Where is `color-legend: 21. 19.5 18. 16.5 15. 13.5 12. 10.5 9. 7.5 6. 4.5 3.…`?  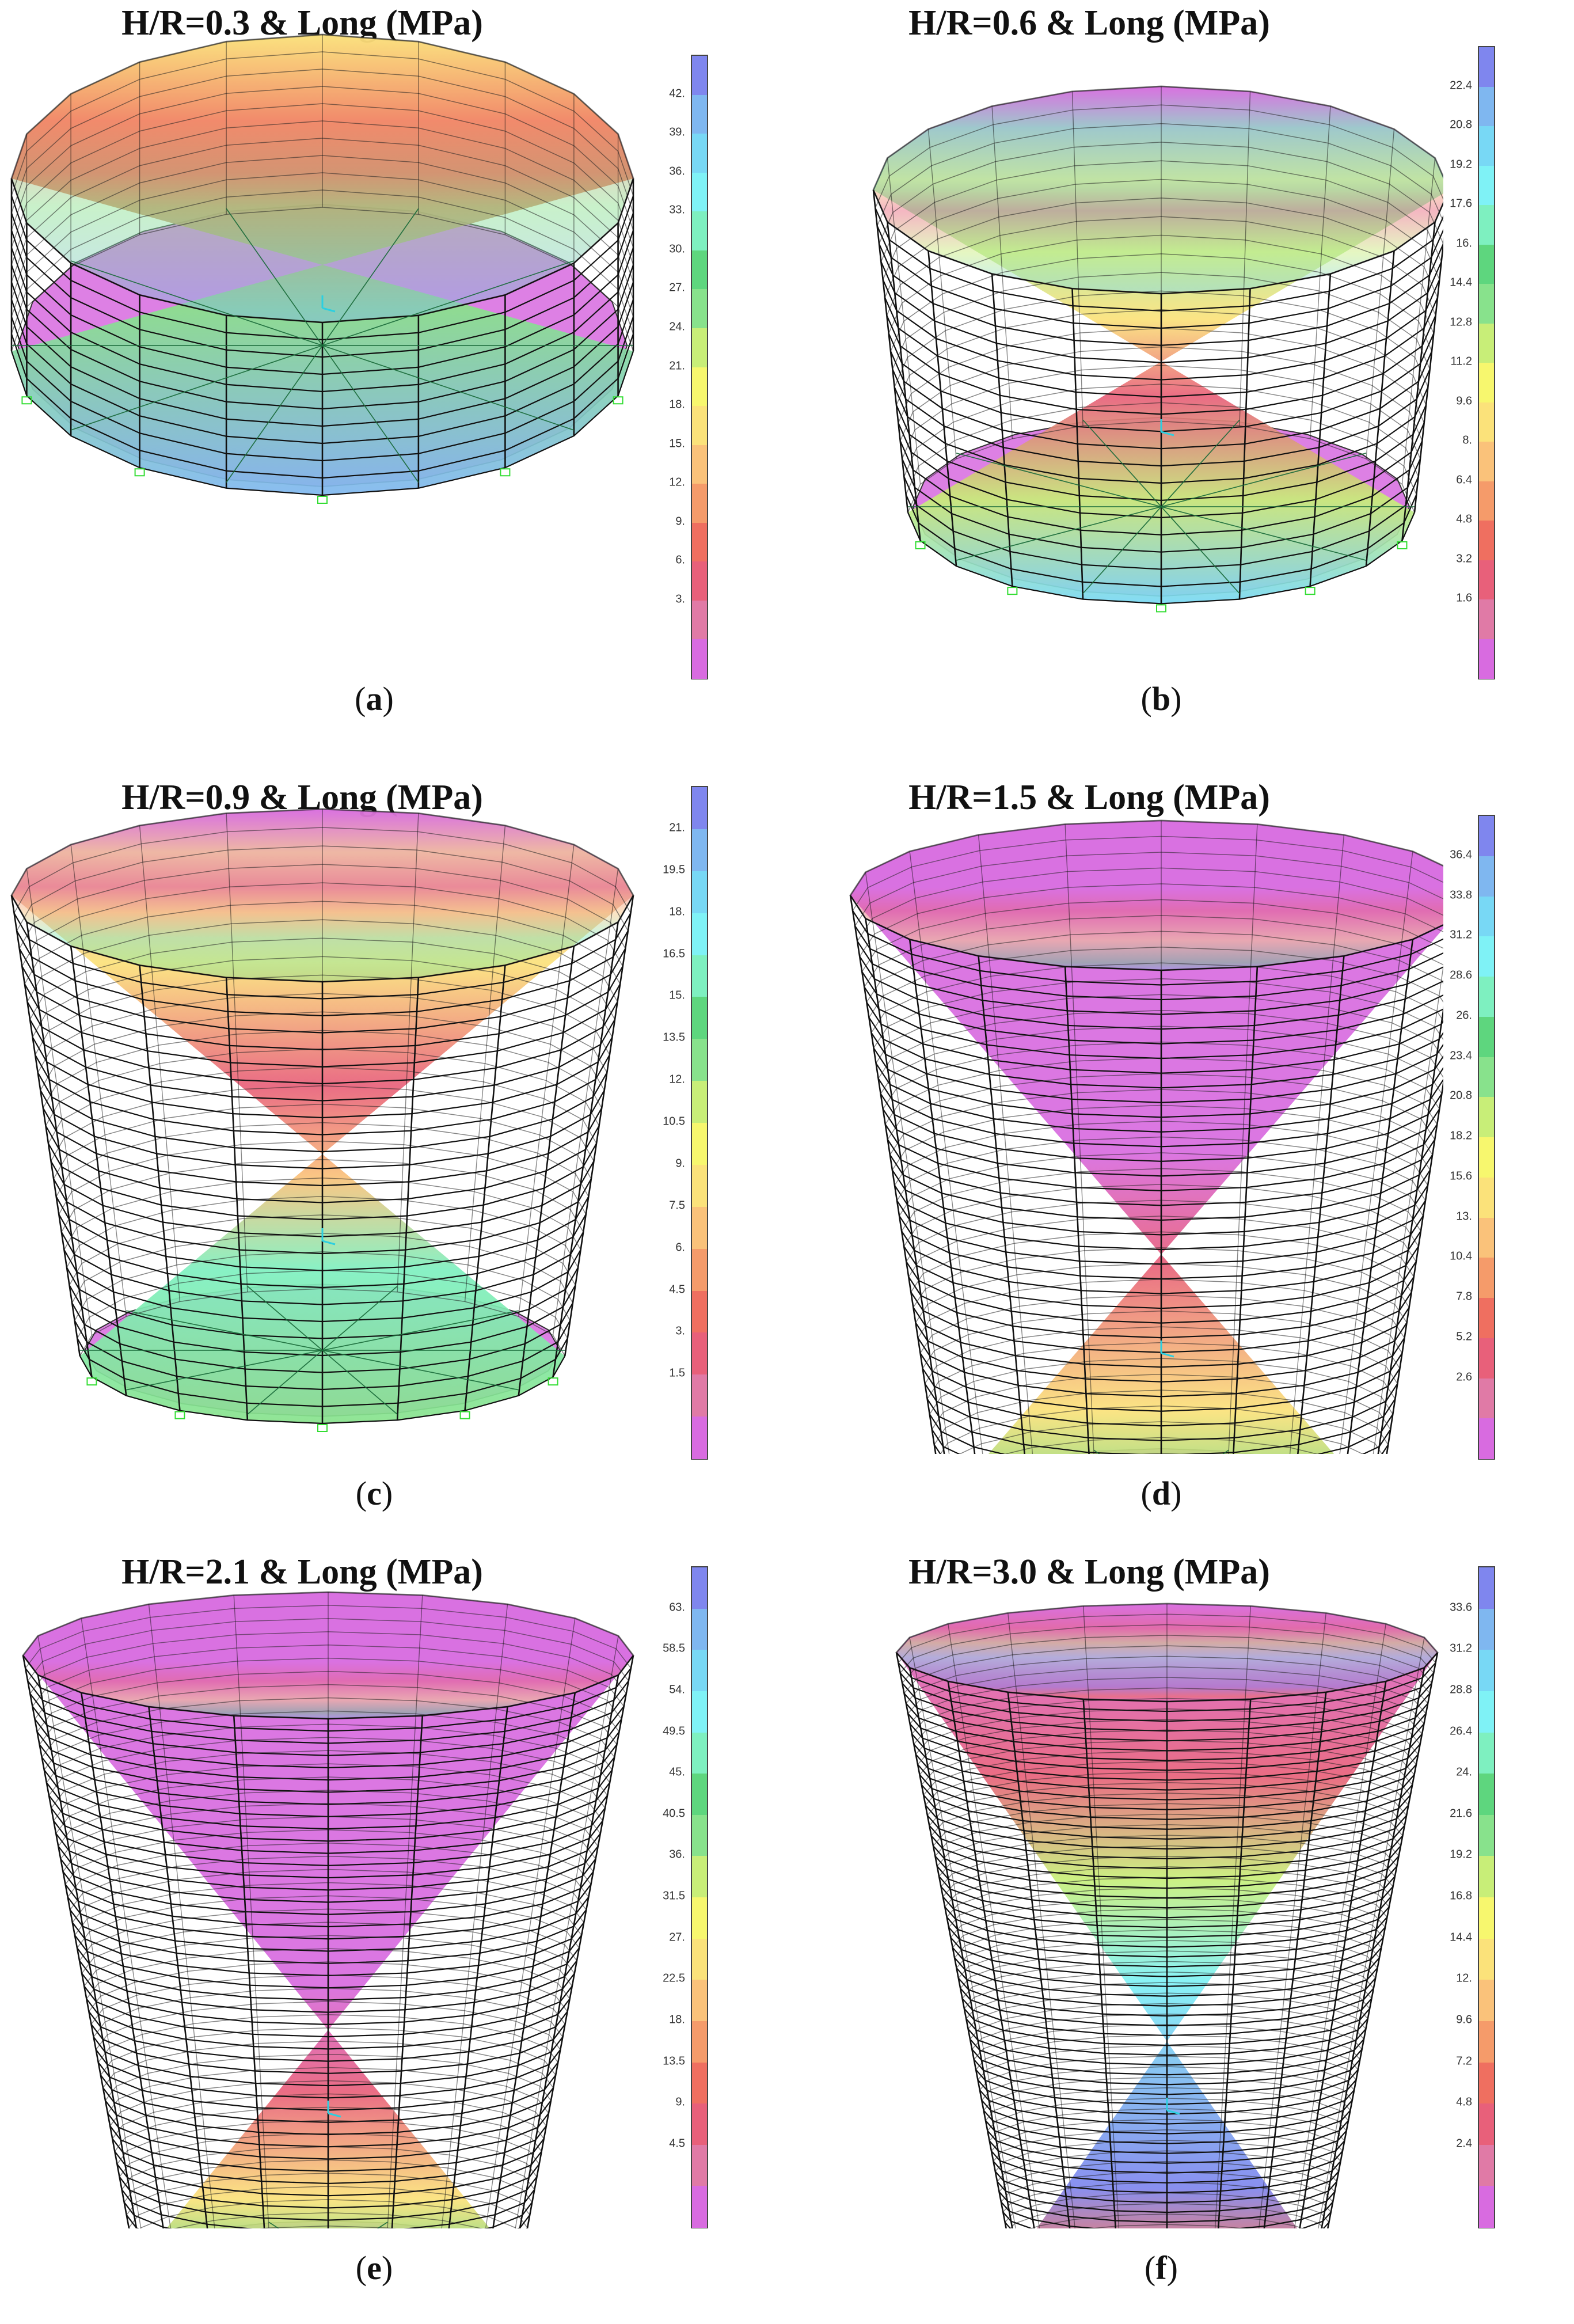 color-legend: 21. 19.5 18. 16.5 15. 13.5 12. 10.5 9. 7.5 6. 4.5 3.… is located at coordinates (693, 1123).